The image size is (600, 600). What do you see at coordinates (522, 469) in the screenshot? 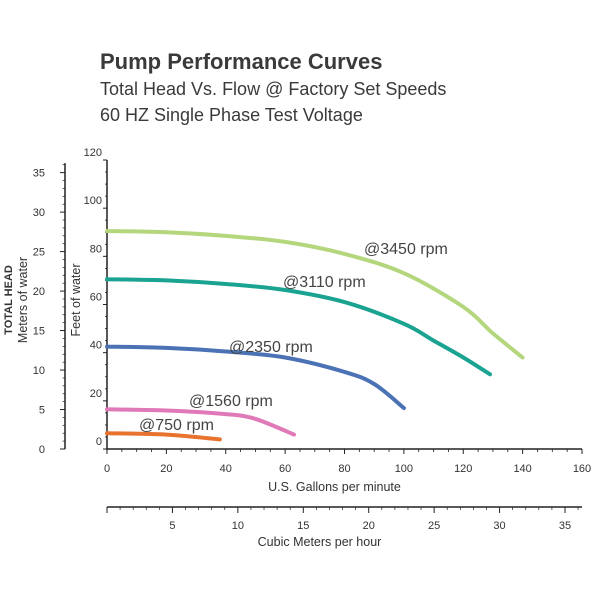
I see `x-tick-label: 140` at bounding box center [522, 469].